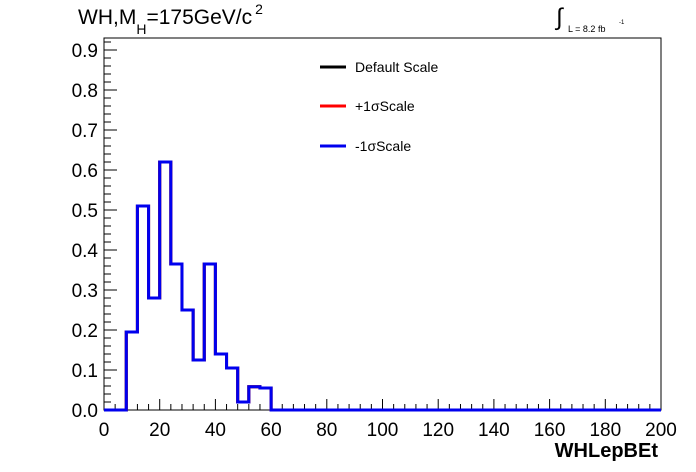 The height and width of the screenshot is (472, 696). I want to click on x-tick-label: 100, so click(383, 430).